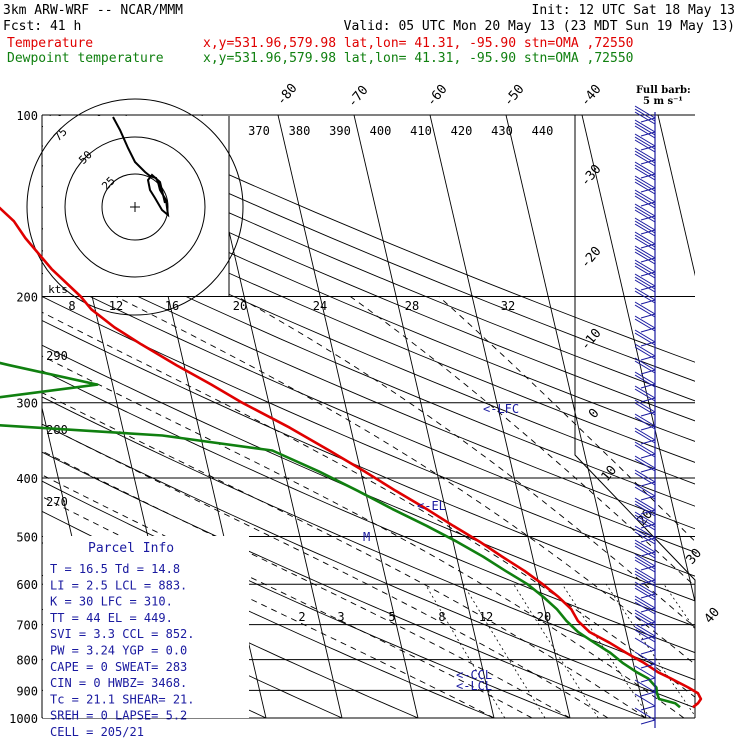  What do you see at coordinates (441, 547) in the screenshot?
I see `level-markers: <-LFC <-EL <-CCL<-LCL M` at bounding box center [441, 547].